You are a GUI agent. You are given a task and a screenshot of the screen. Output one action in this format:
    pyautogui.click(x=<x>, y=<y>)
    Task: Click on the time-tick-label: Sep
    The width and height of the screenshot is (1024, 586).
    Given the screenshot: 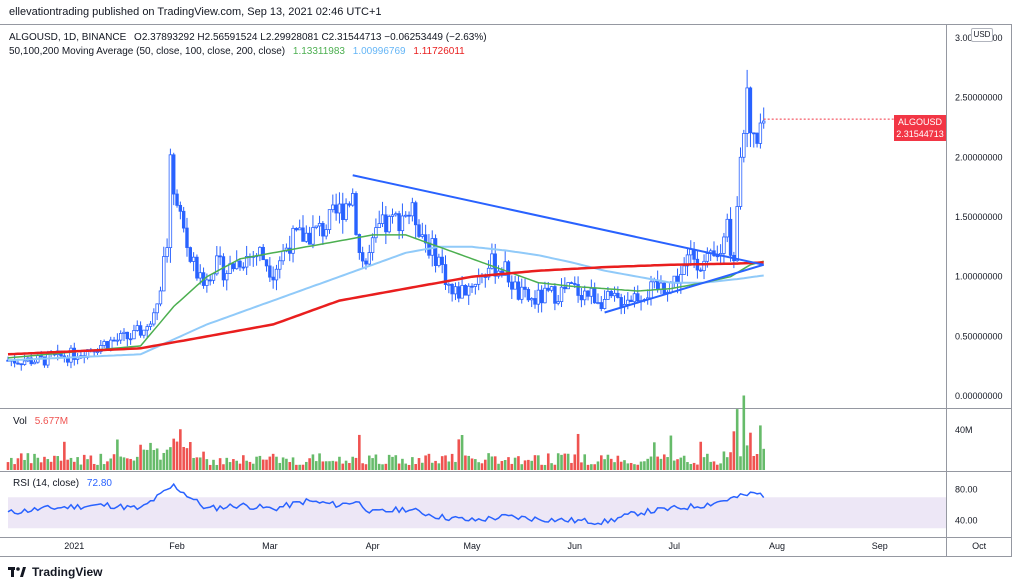 What is the action you would take?
    pyautogui.click(x=880, y=546)
    